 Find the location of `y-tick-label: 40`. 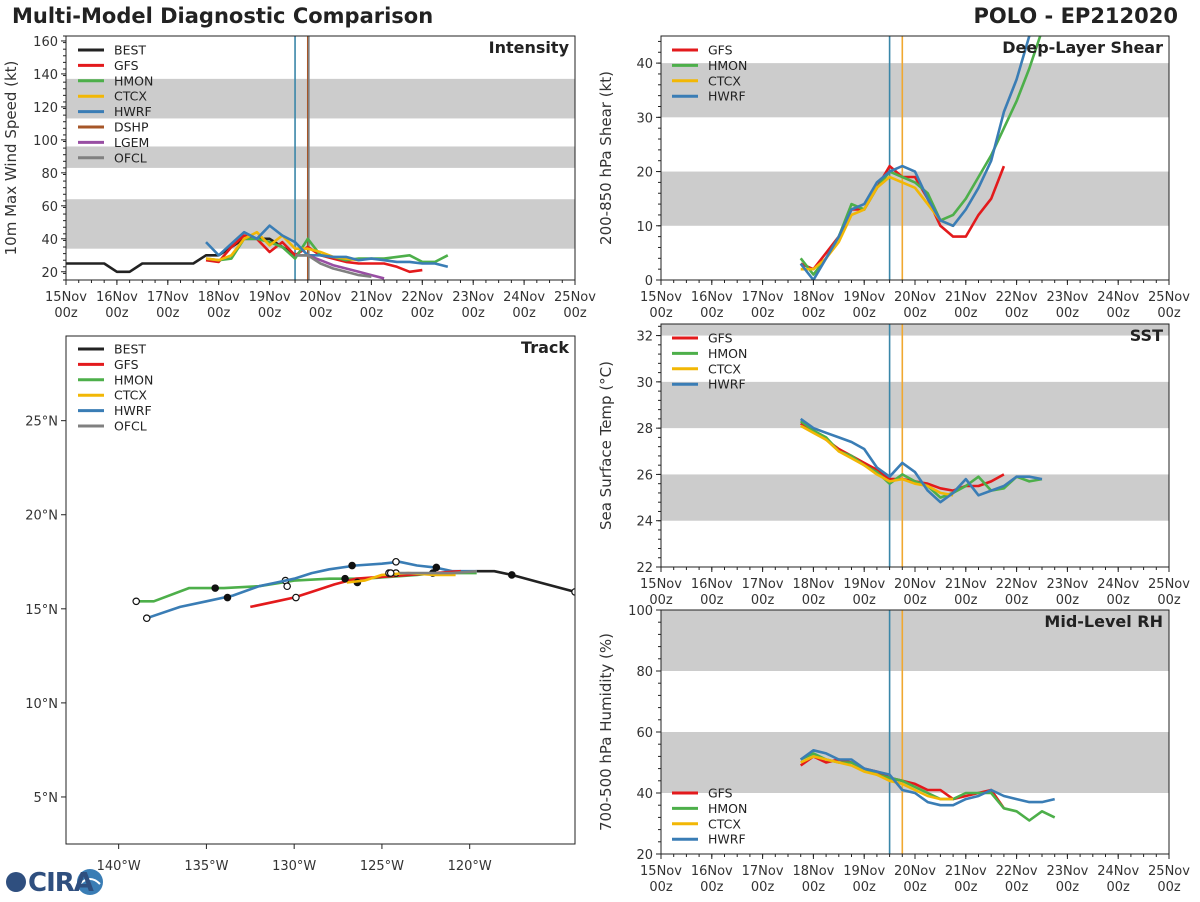

y-tick-label: 40 is located at coordinates (644, 794).